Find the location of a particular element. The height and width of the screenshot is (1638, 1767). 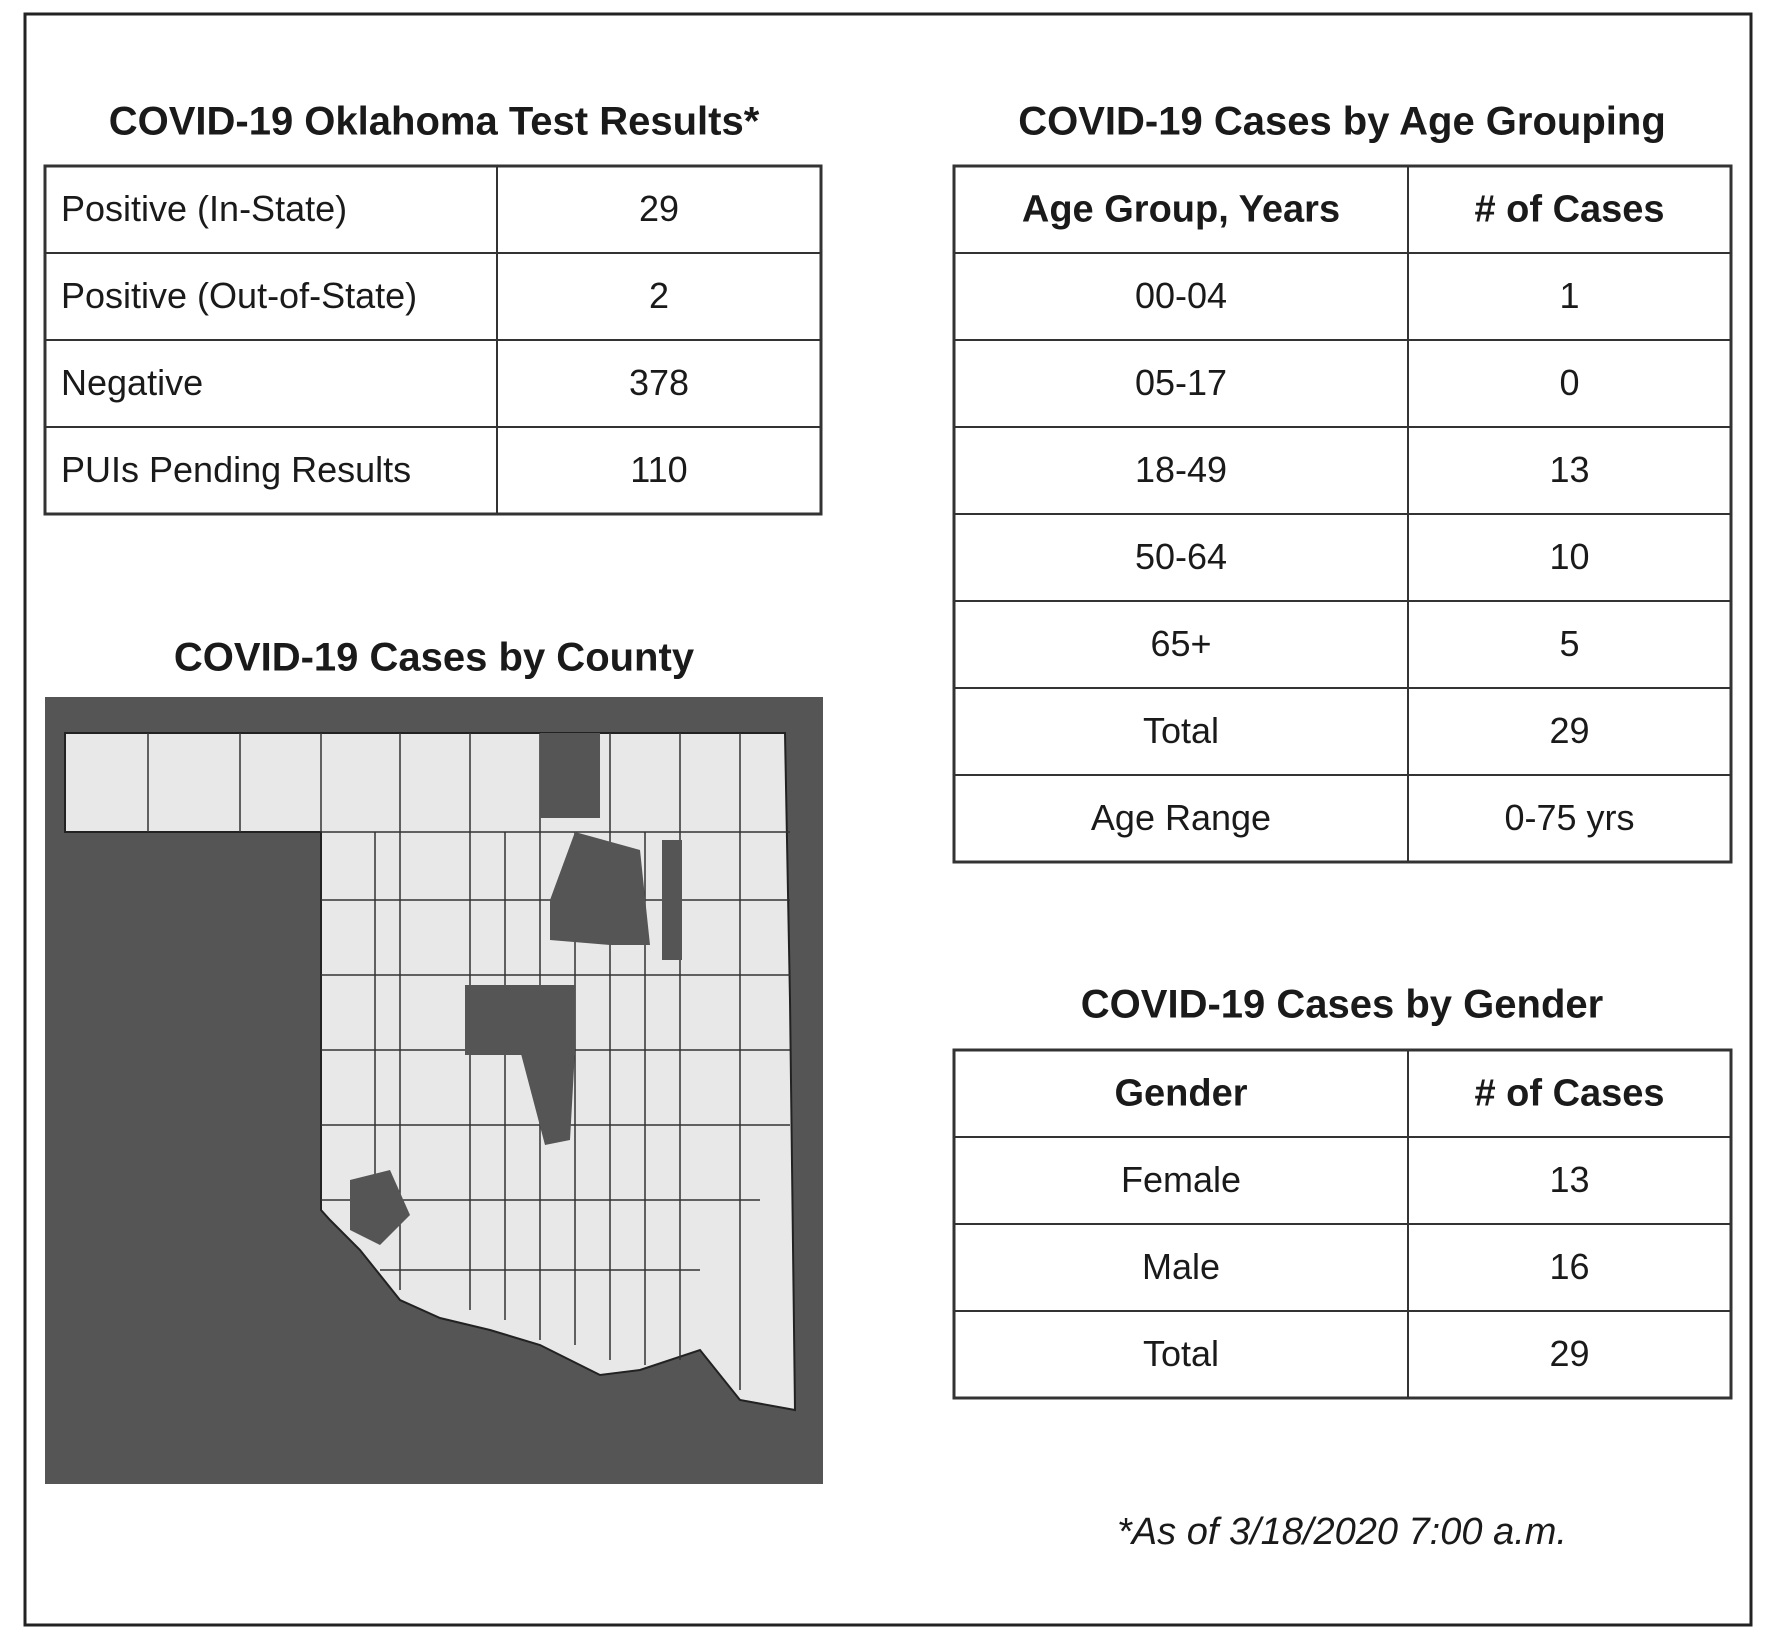

table-cell: 1 is located at coordinates (1569, 295).